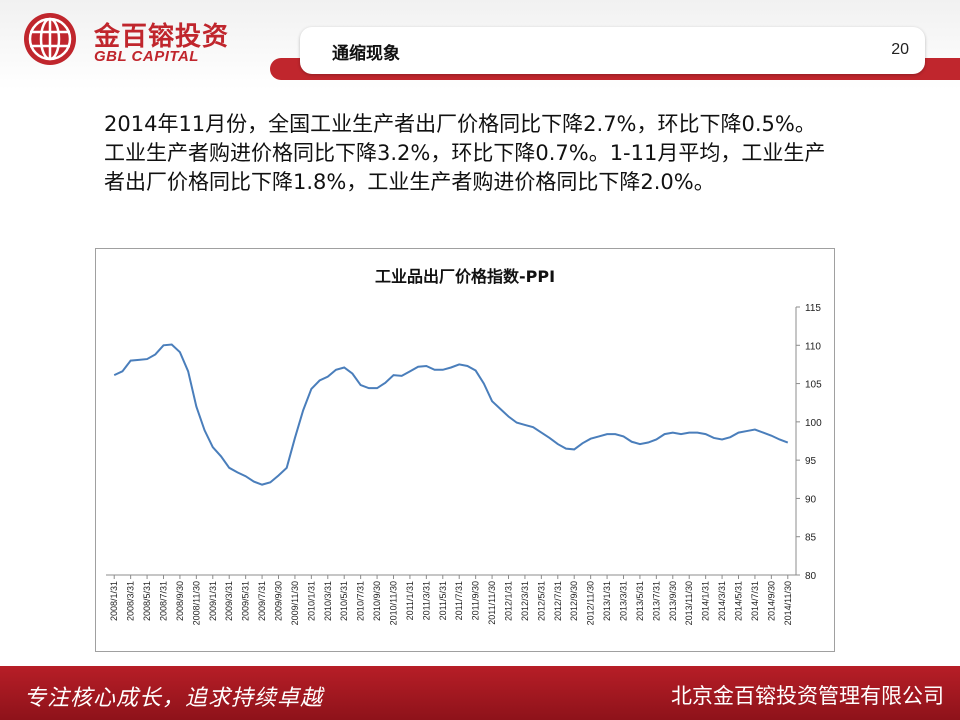 The width and height of the screenshot is (960, 720). What do you see at coordinates (807, 696) in the screenshot?
I see `footer-company-name: 北京金百镕投资管理有限公司` at bounding box center [807, 696].